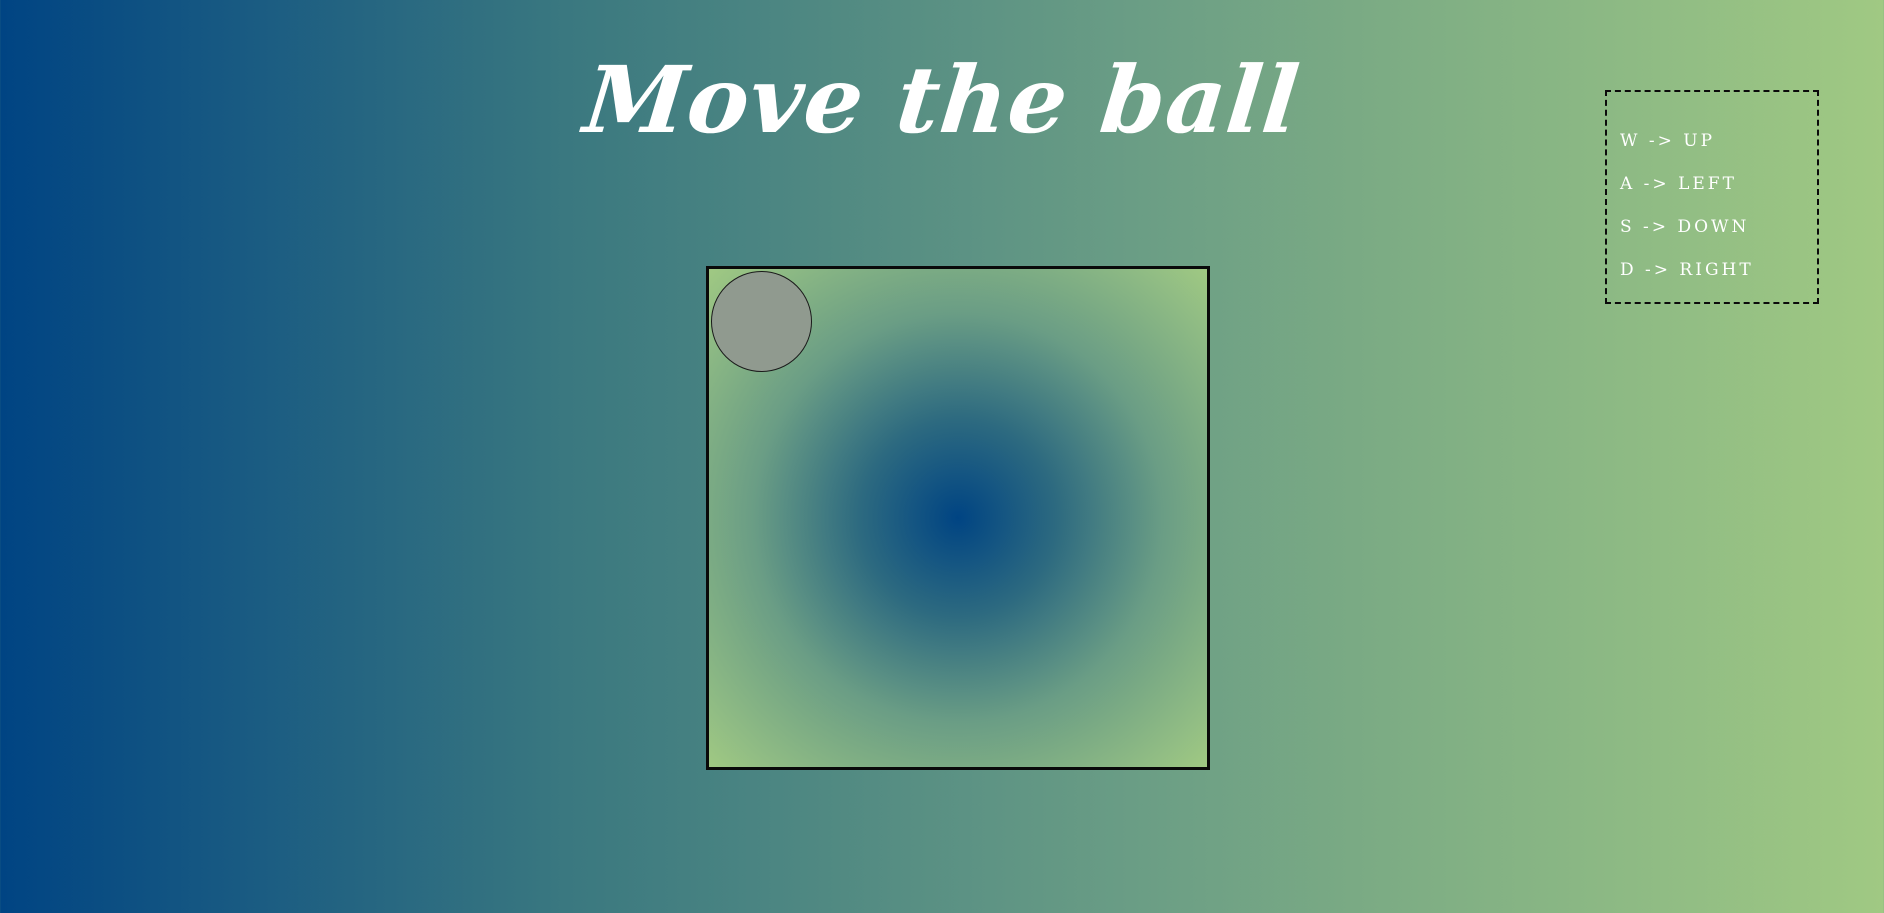  Describe the element at coordinates (761, 321) in the screenshot. I see `ball` at that location.